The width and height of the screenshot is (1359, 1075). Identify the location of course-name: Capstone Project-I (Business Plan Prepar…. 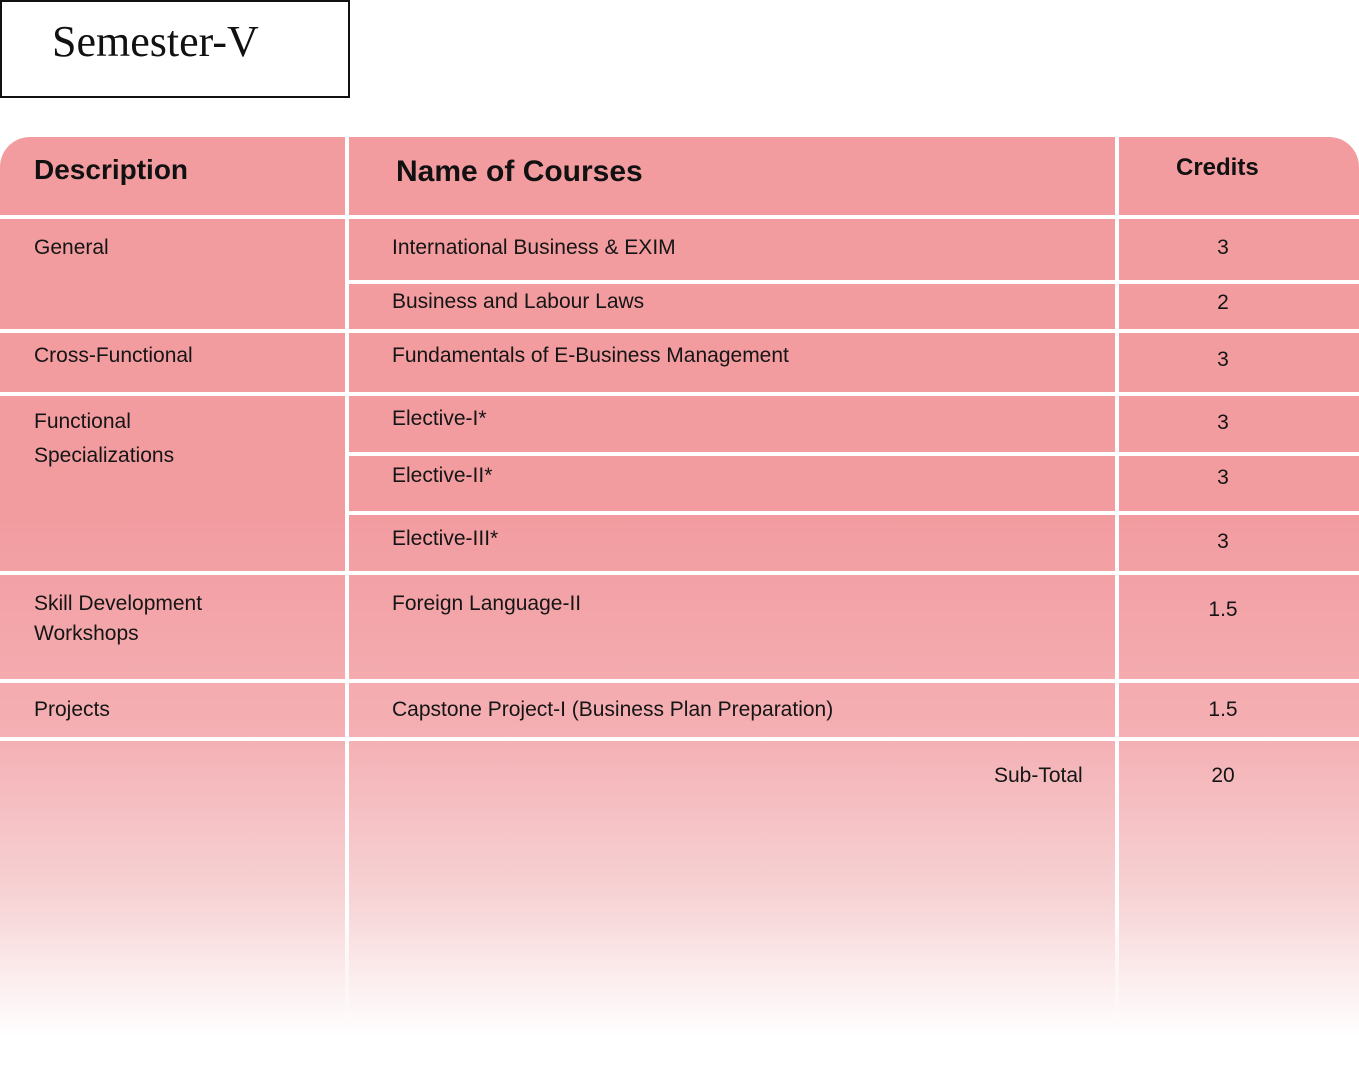
(613, 709).